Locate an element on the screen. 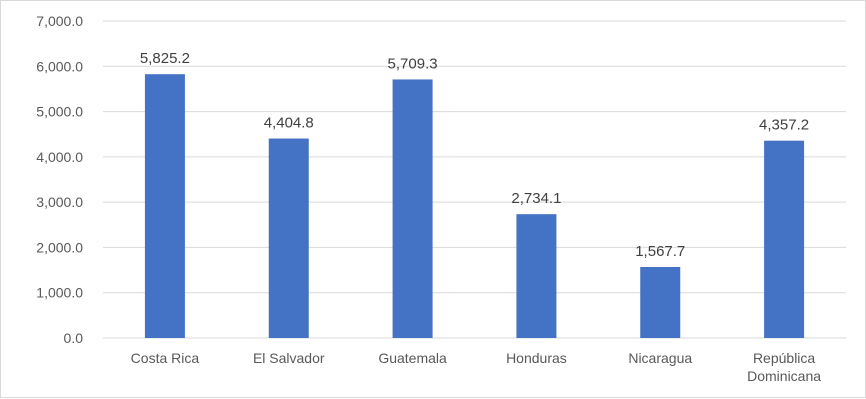 The image size is (866, 399). y-tick-label: 3,000.0 is located at coordinates (59, 202).